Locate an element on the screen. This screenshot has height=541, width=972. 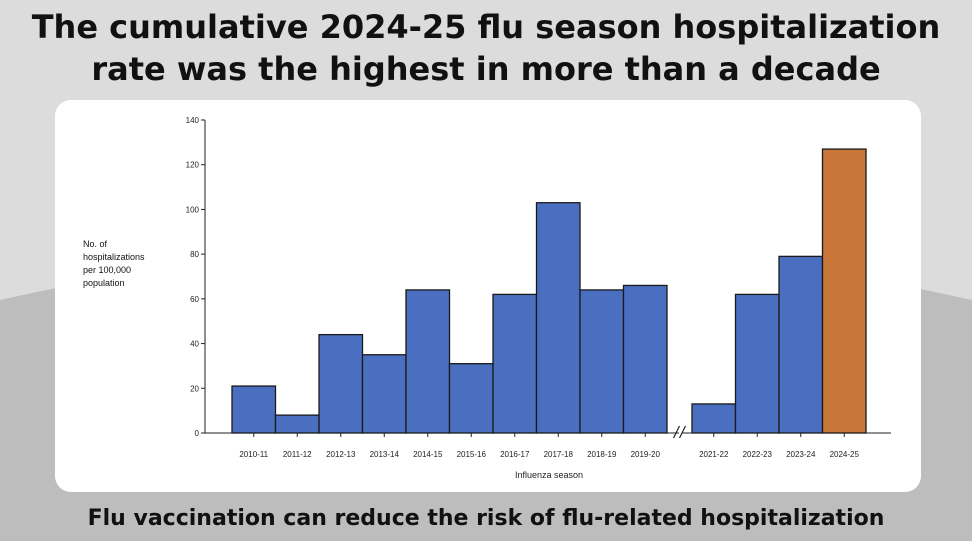
x-tick-label: 2016-17 is located at coordinates (515, 454).